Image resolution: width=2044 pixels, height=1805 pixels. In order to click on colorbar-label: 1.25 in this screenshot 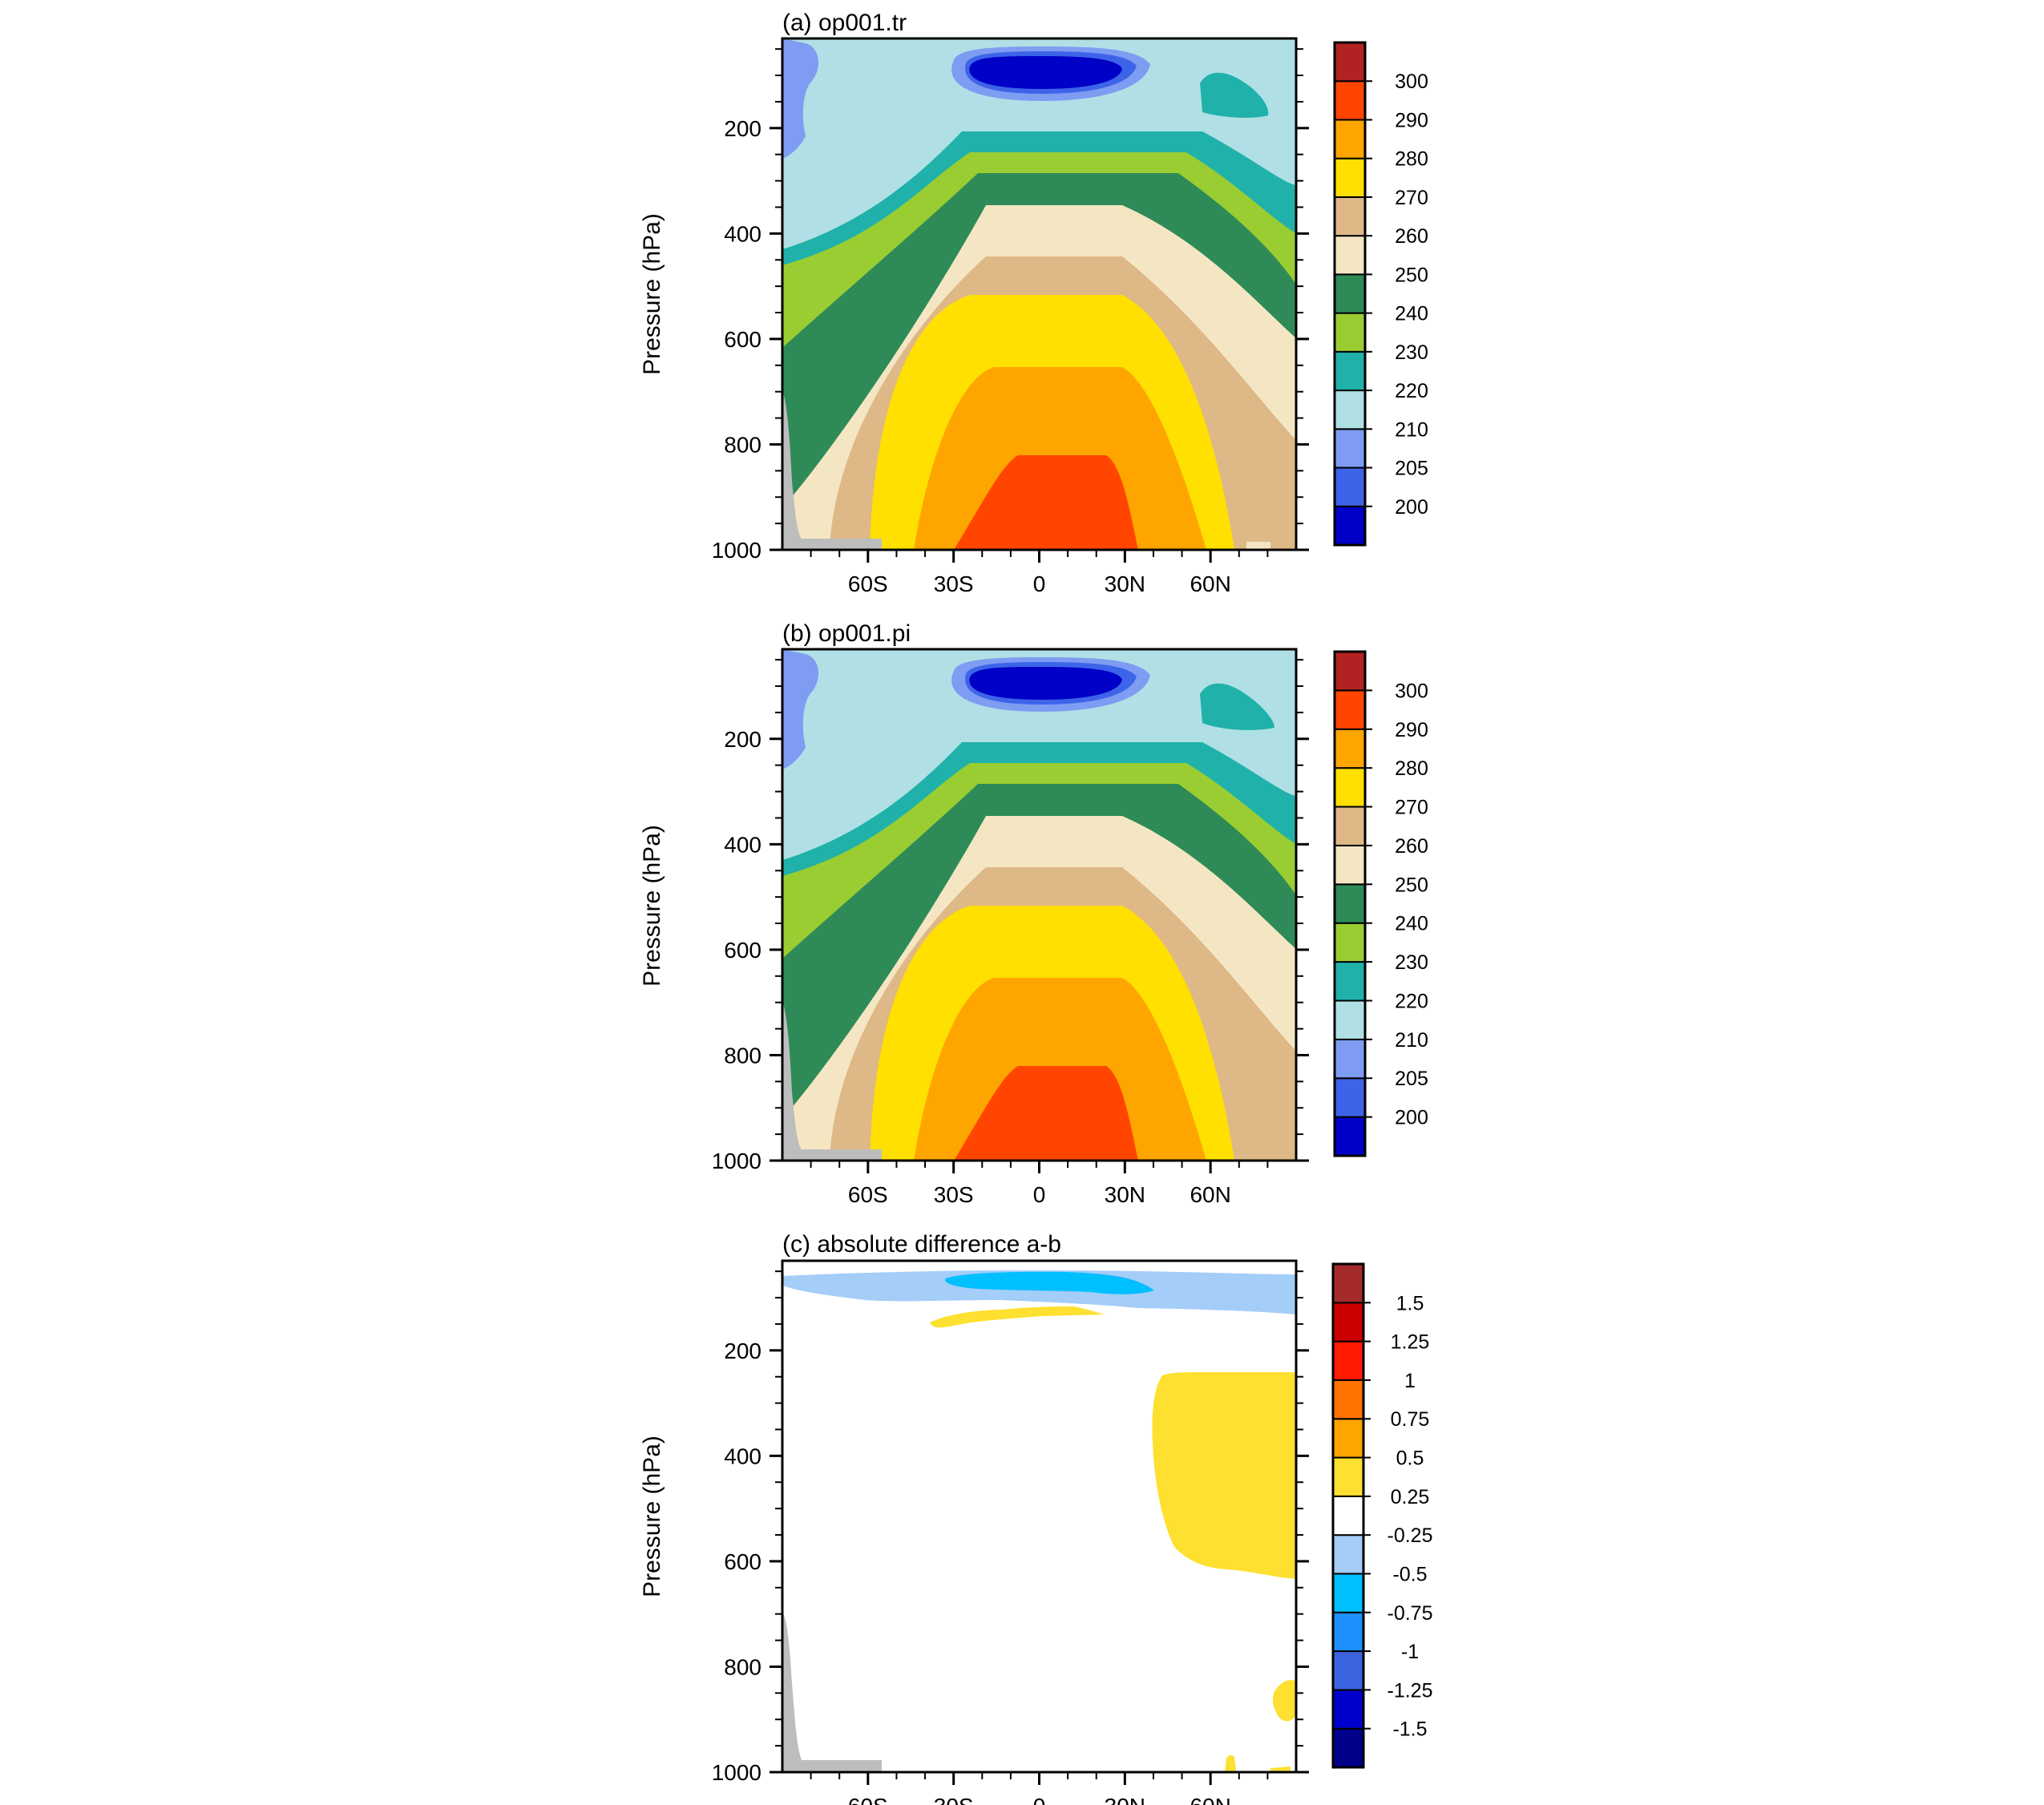, I will do `click(1410, 1342)`.